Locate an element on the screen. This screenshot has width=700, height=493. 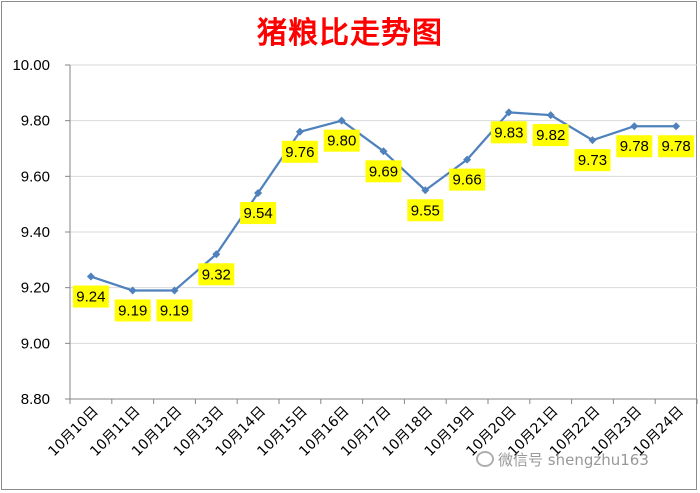
y-tick-label: 9.40 is located at coordinates (35, 232).